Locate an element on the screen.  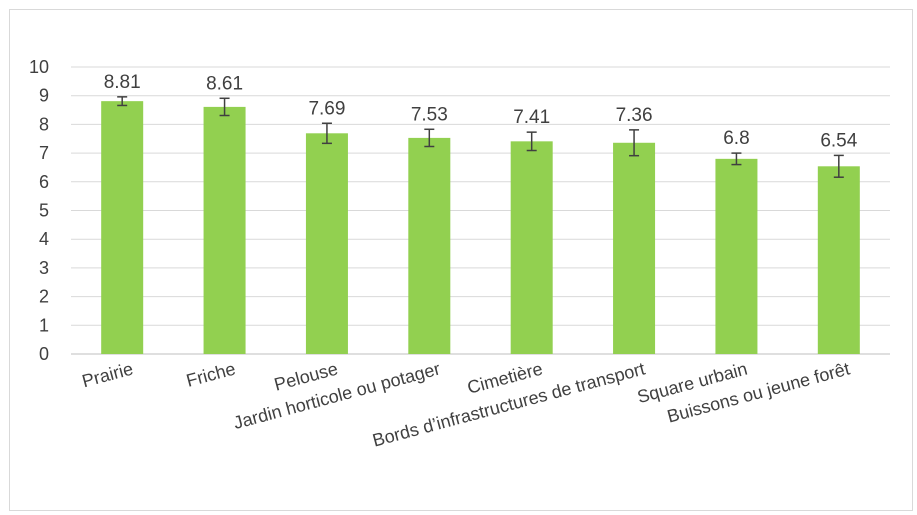
y-tick-label: 2 is located at coordinates (44, 297).